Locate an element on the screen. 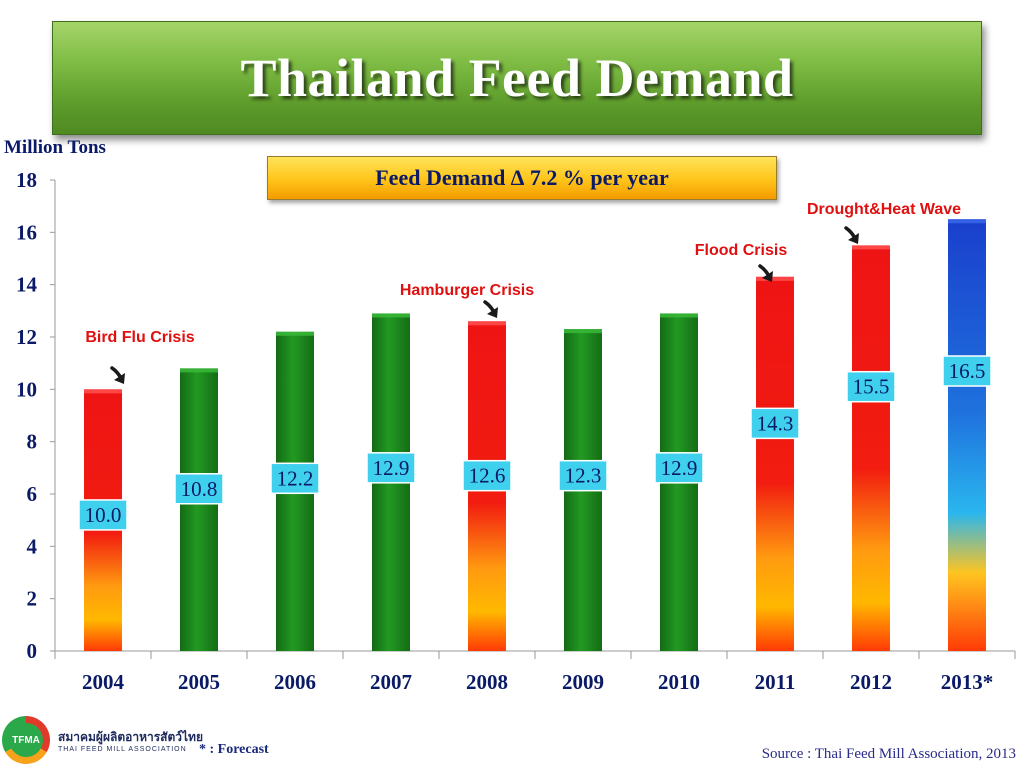  forecast-note: * : Forecast is located at coordinates (234, 749).